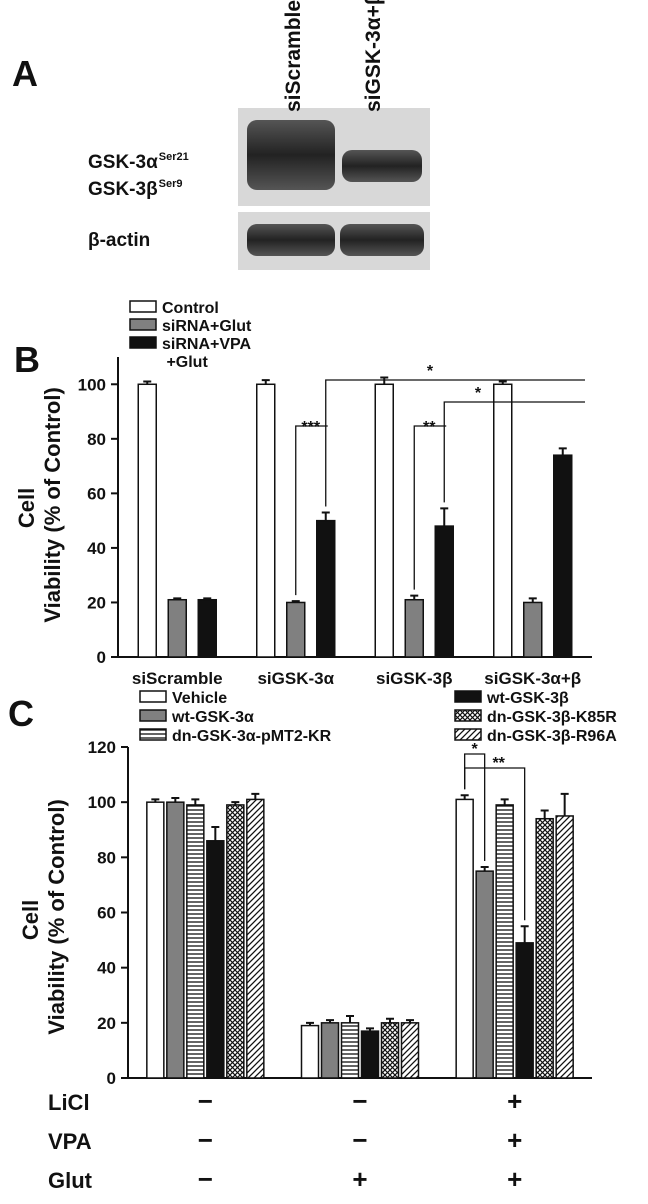 The image size is (648, 1204). I want to click on legend-label: siRNA+Glut, so click(207, 326).